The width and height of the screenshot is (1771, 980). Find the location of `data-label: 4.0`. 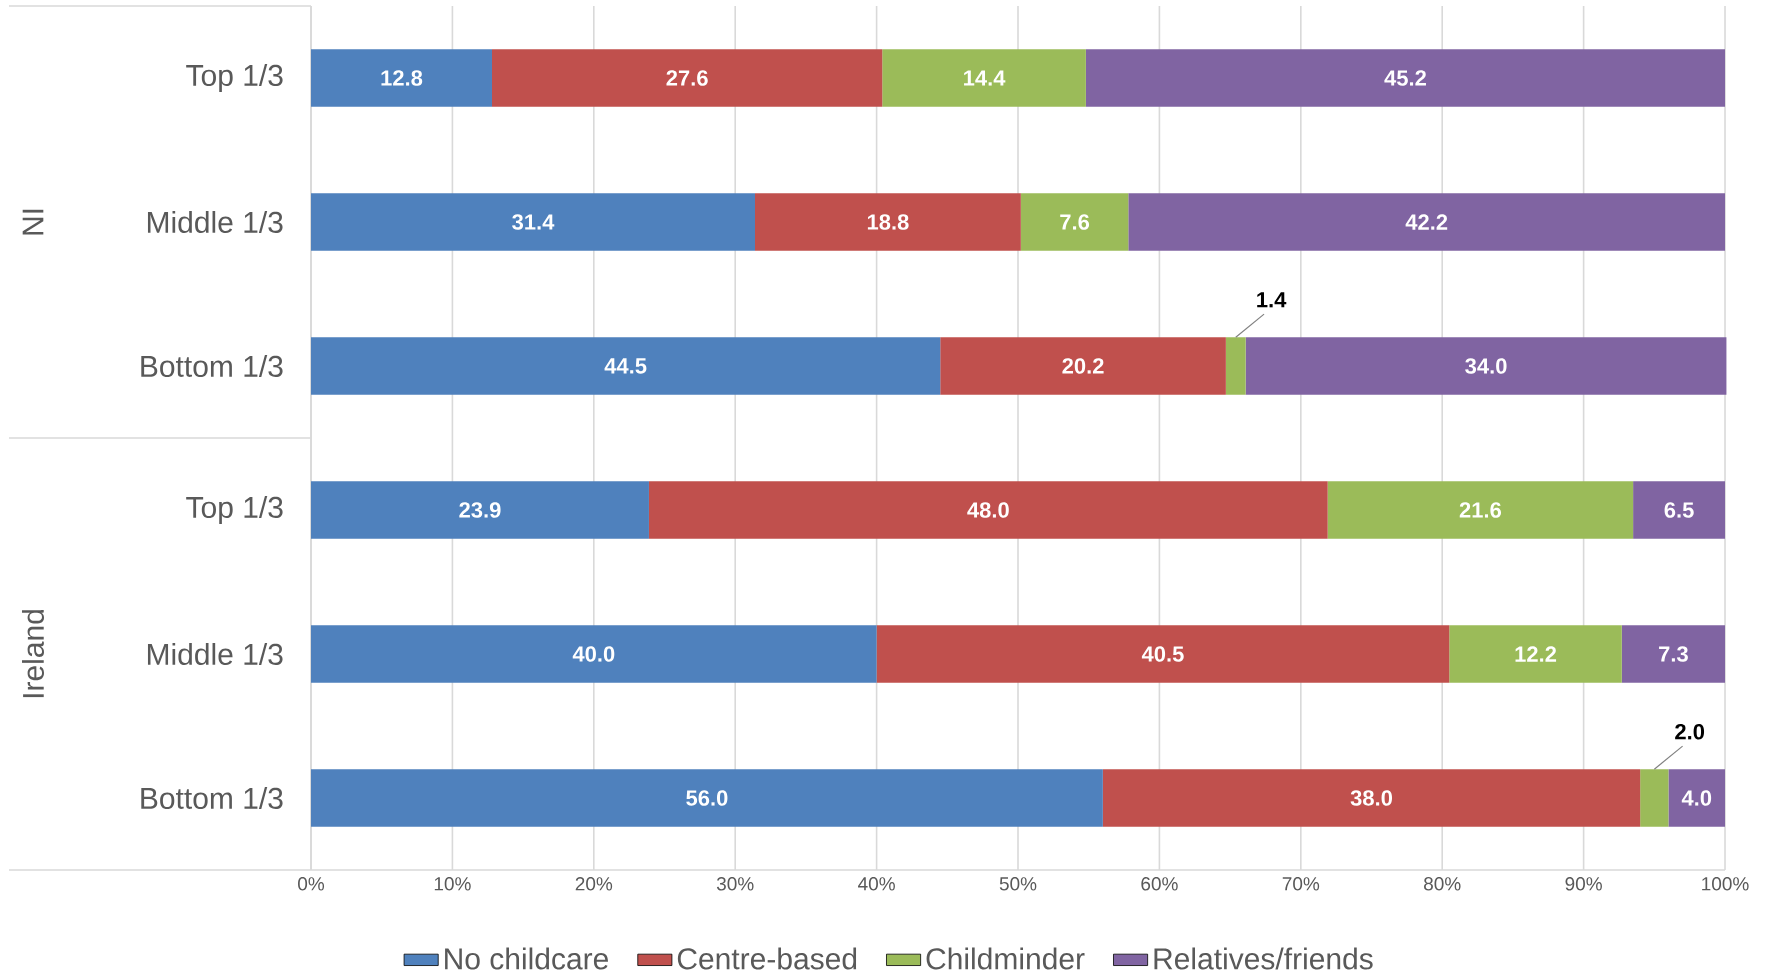

data-label: 4.0 is located at coordinates (1696, 798).